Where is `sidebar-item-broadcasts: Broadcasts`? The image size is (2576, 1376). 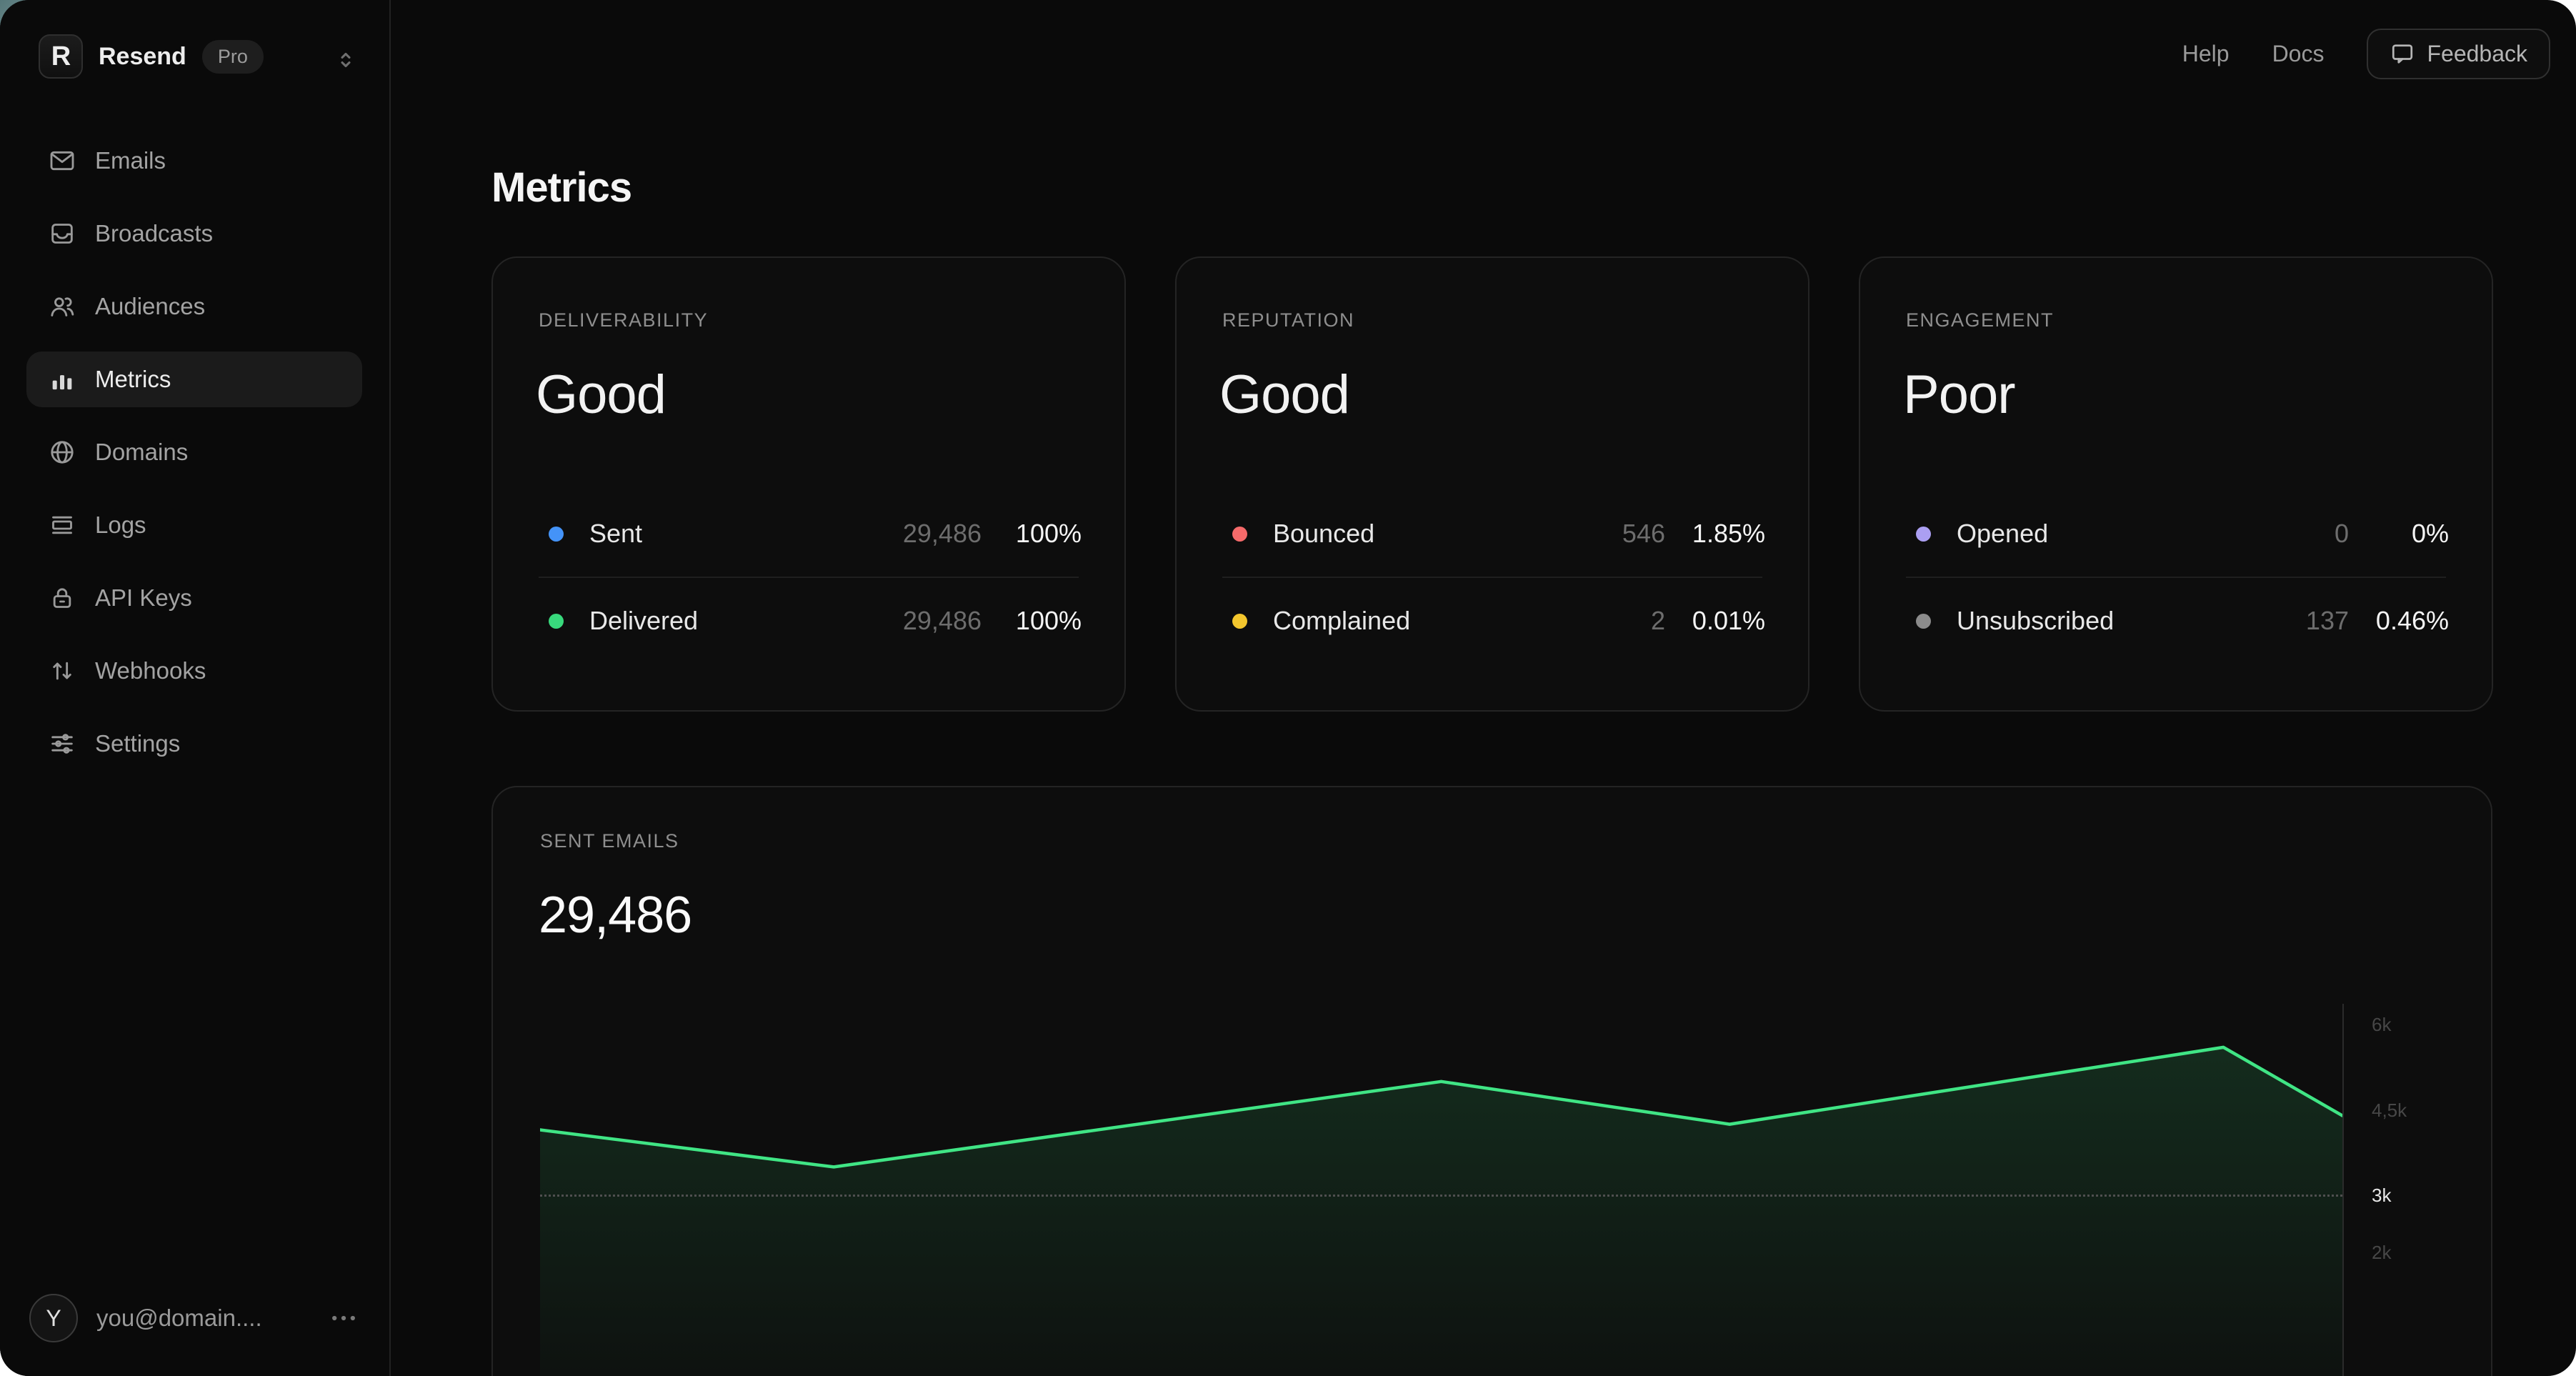
sidebar-item-broadcasts: Broadcasts is located at coordinates (194, 234).